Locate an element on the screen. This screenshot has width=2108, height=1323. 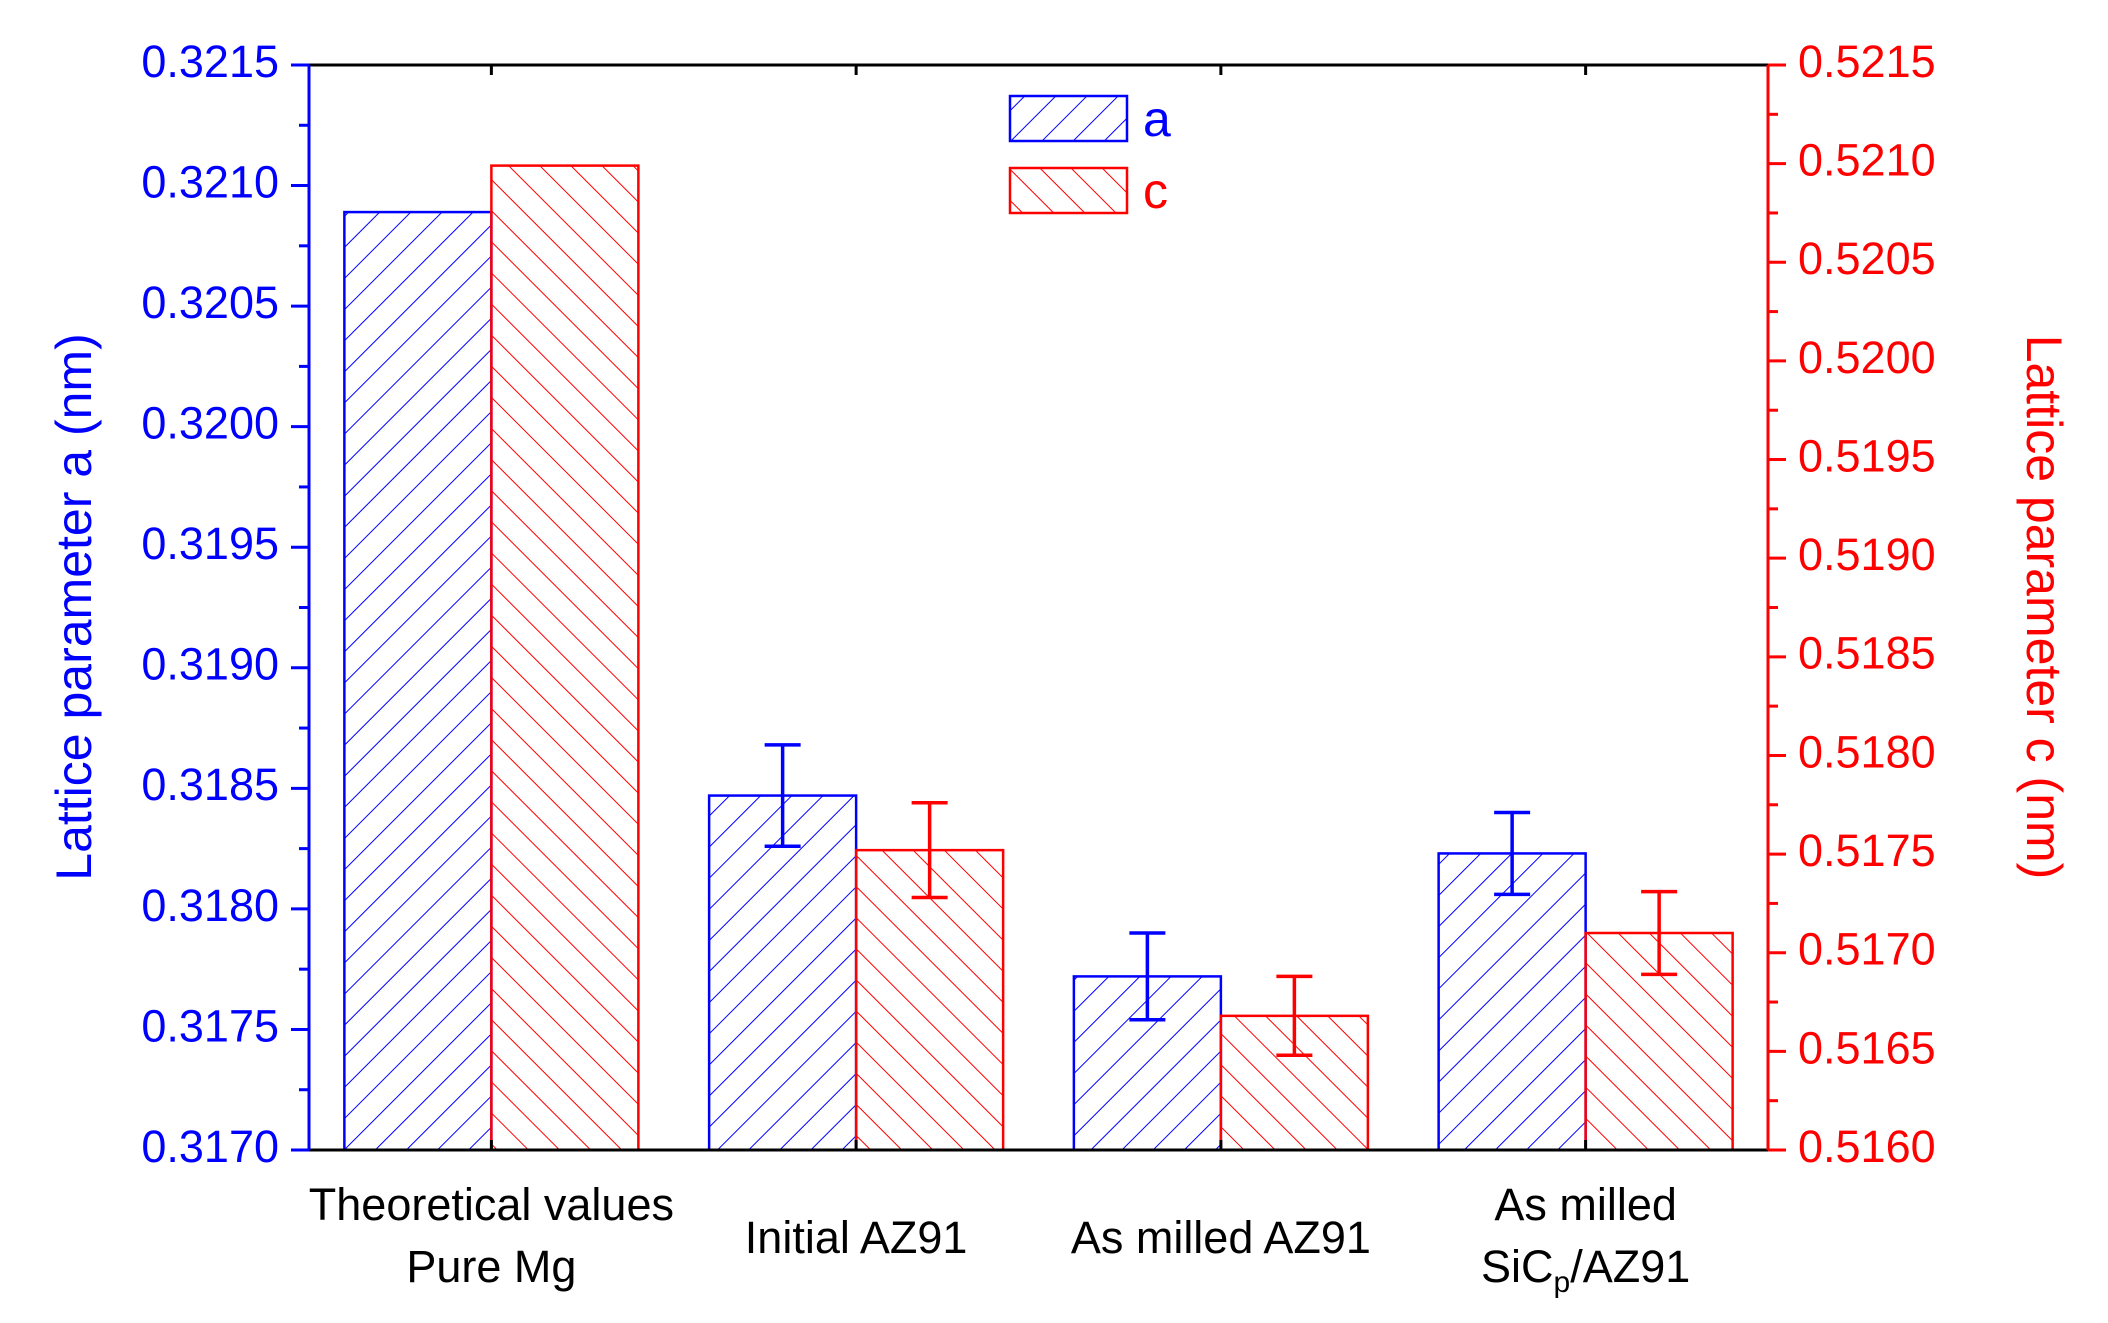
category-label-rest: /AZ91 is located at coordinates (1630, 1266).